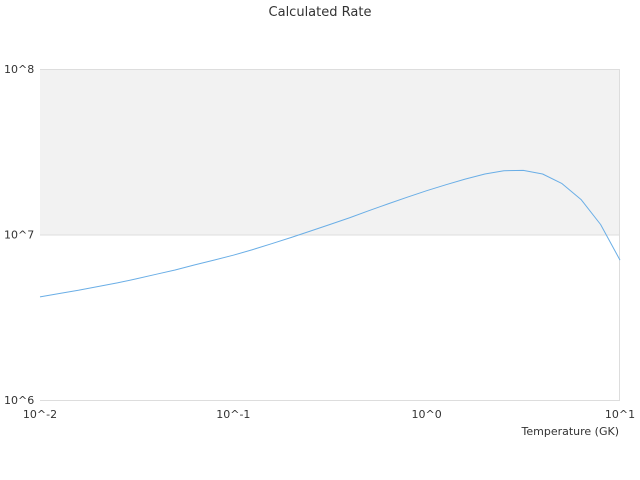 This screenshot has height=480, width=640. What do you see at coordinates (40, 414) in the screenshot?
I see `x-tick-label: 10^-2` at bounding box center [40, 414].